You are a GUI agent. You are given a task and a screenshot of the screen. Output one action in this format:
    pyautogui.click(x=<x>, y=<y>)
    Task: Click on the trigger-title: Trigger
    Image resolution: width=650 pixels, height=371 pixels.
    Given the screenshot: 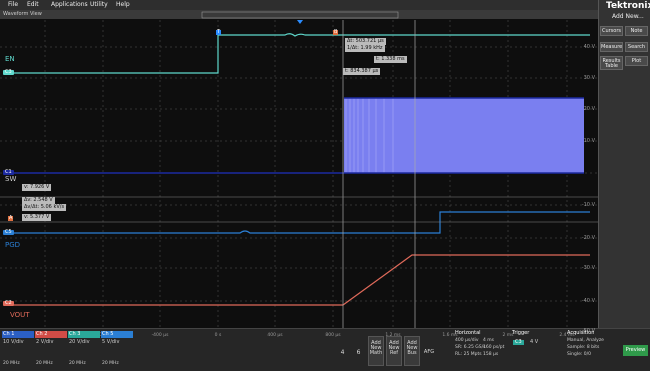 What is the action you would take?
    pyautogui.click(x=521, y=333)
    